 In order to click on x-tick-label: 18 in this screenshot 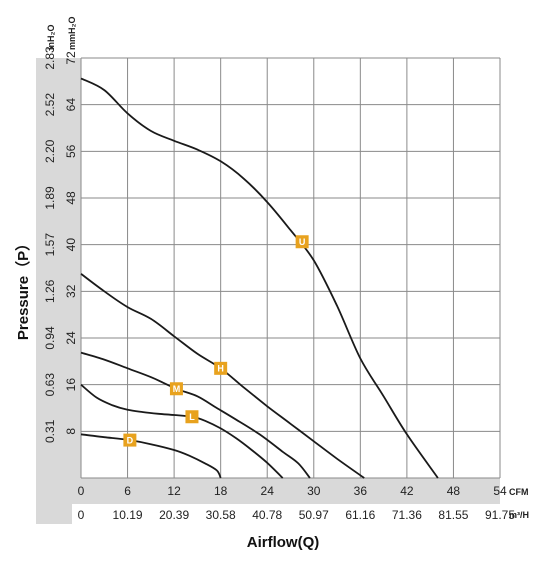, I will do `click(221, 491)`.